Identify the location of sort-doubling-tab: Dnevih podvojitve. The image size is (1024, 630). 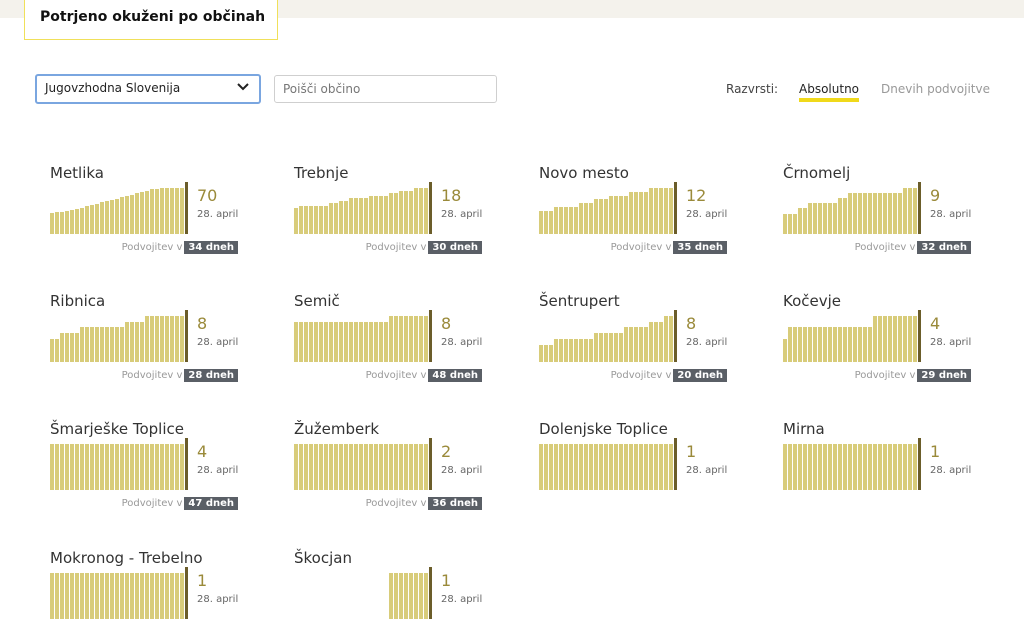
(935, 89).